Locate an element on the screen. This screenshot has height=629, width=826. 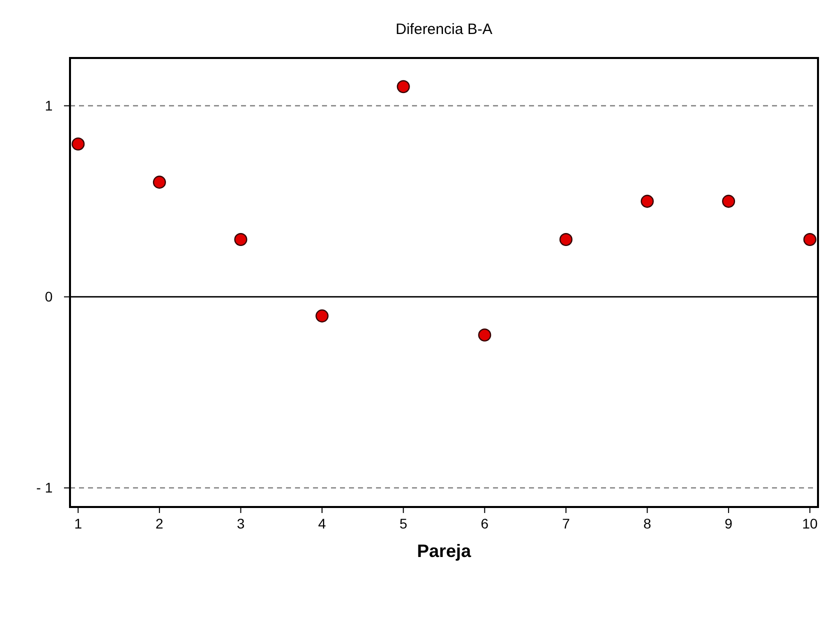
x-tick-label: 2 is located at coordinates (160, 524).